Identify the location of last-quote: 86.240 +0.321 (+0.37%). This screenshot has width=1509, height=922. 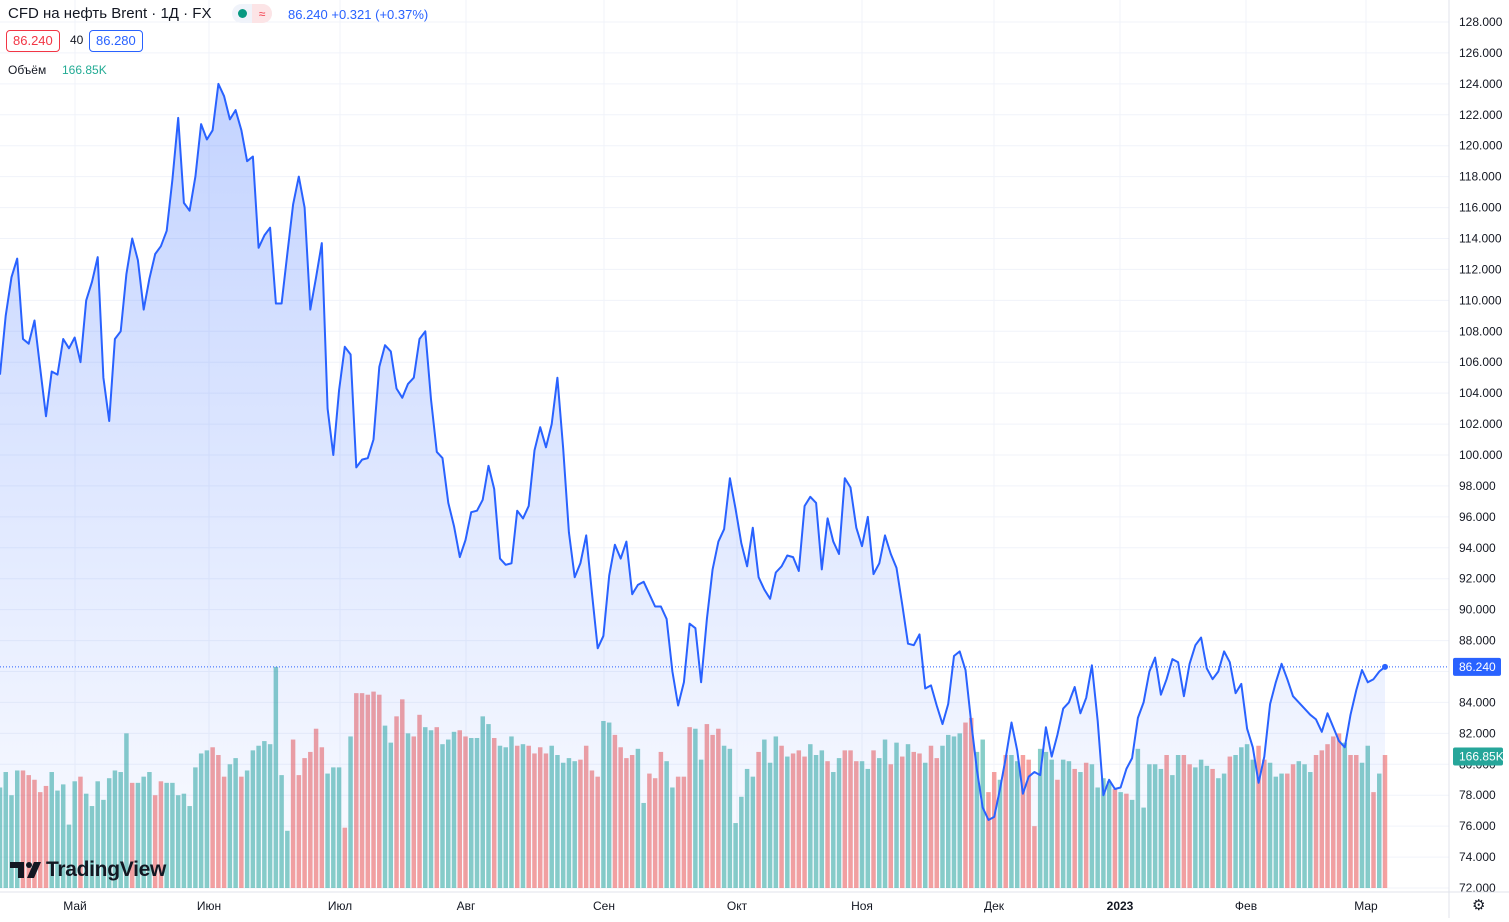
(358, 14).